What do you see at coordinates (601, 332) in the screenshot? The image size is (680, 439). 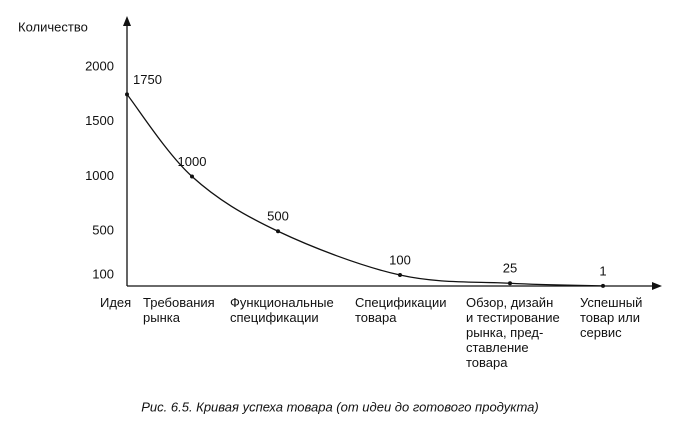 I see `x-tick-label-line: сервис` at bounding box center [601, 332].